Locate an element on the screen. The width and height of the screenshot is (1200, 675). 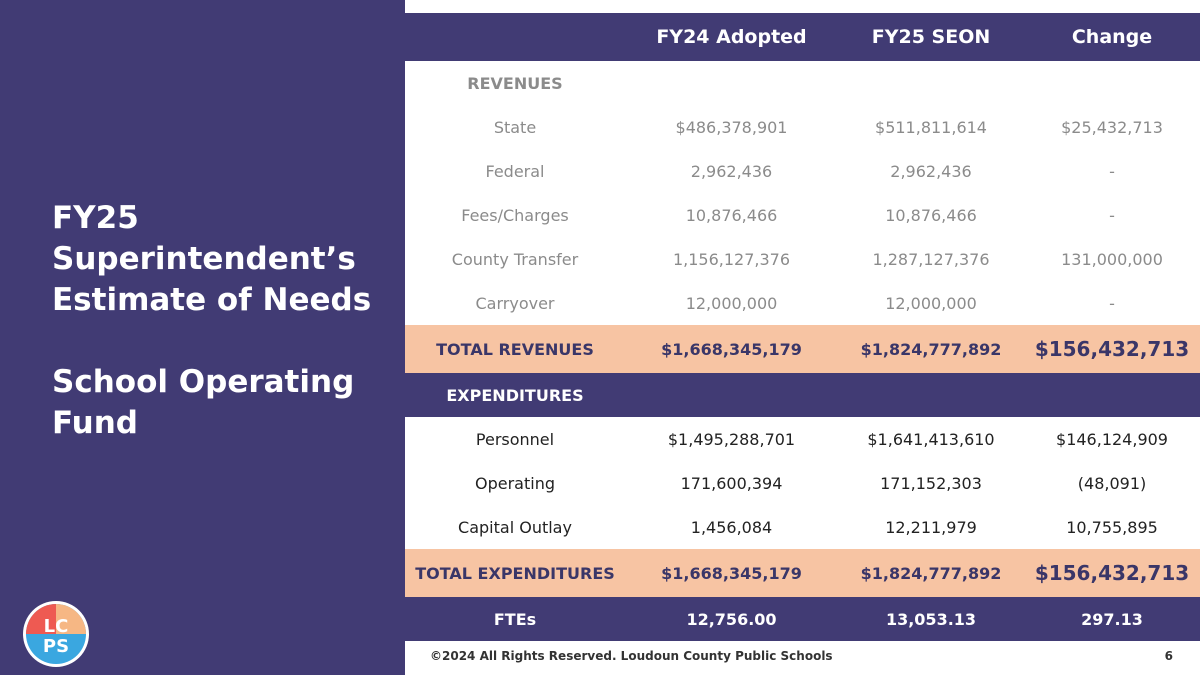
row-label: Carryover is located at coordinates (515, 303).